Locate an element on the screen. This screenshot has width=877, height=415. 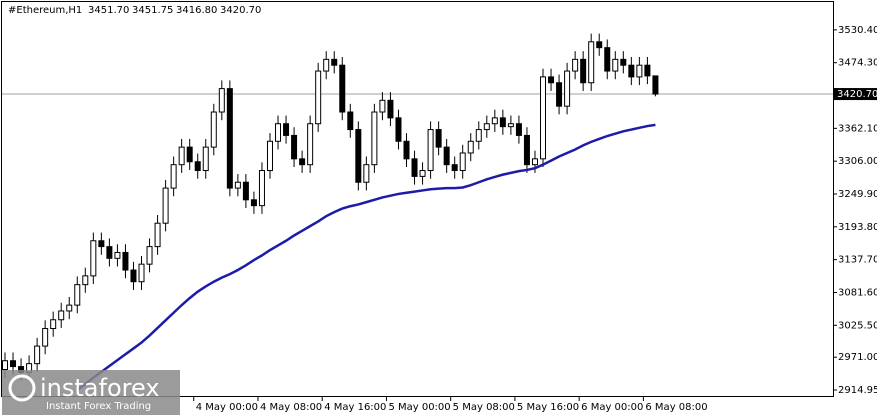
y-tick-label: 3362.10 is located at coordinates (857, 128).